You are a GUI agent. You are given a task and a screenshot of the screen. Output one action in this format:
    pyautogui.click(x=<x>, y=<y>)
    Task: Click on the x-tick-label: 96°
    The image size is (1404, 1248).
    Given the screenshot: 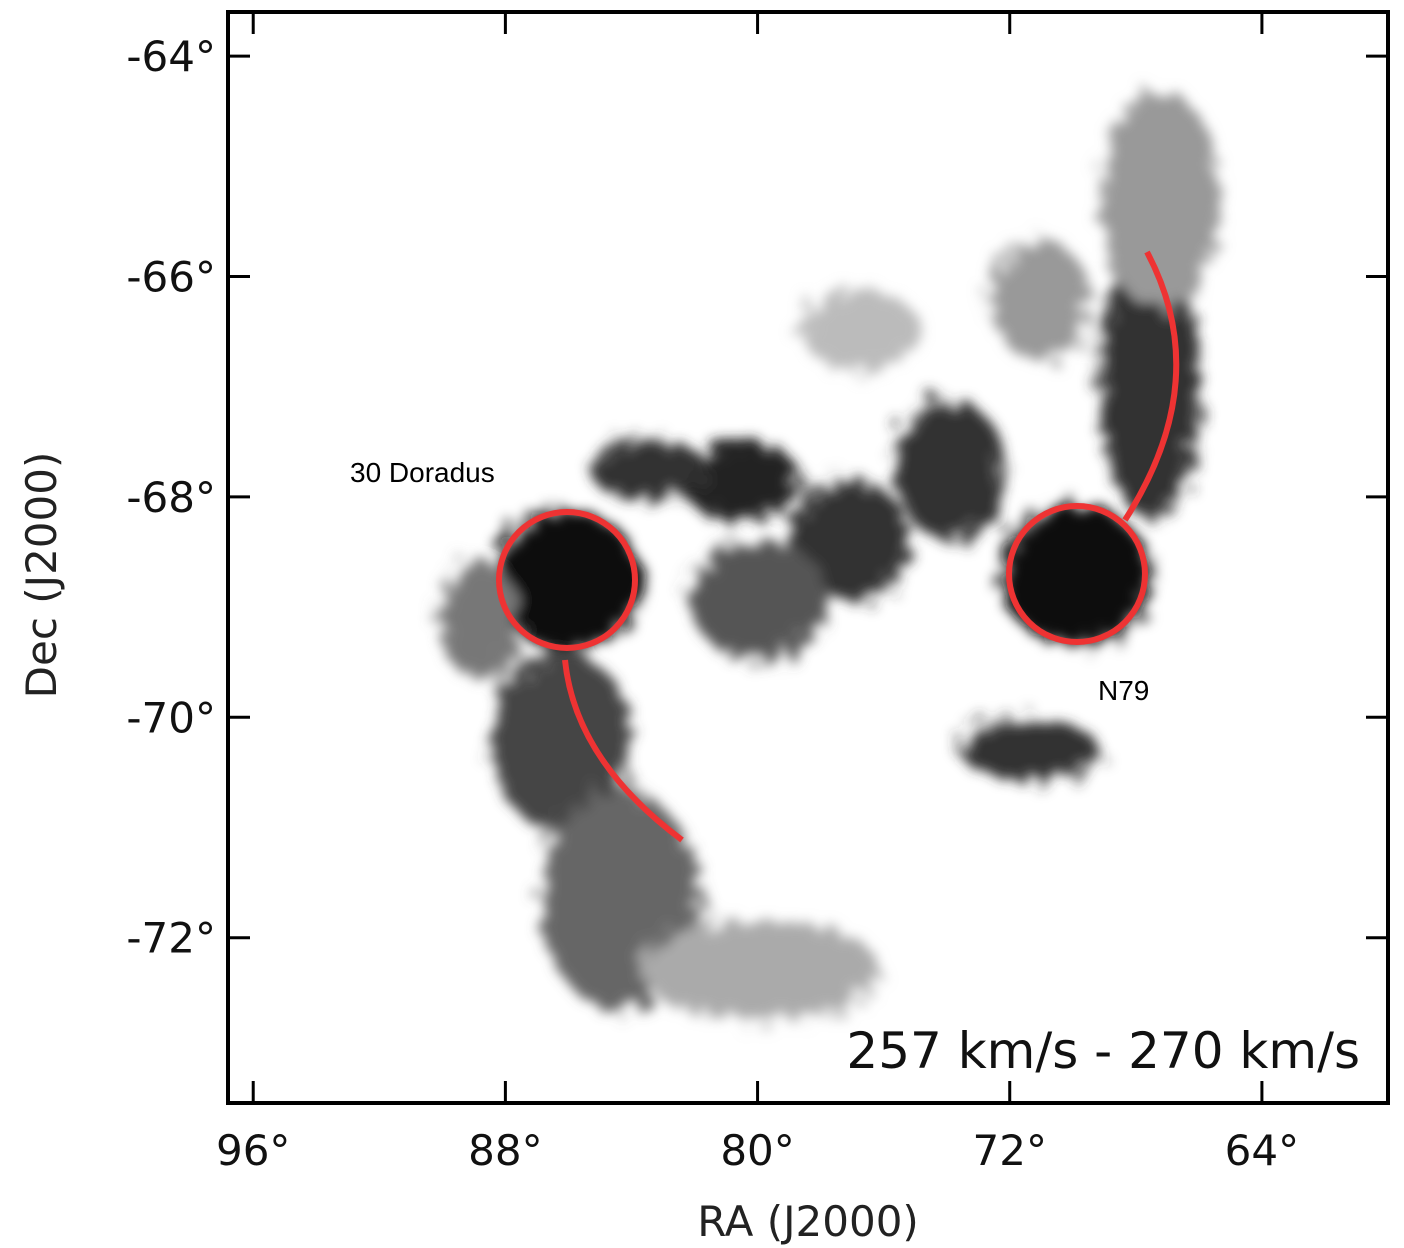 What is the action you would take?
    pyautogui.click(x=253, y=1150)
    